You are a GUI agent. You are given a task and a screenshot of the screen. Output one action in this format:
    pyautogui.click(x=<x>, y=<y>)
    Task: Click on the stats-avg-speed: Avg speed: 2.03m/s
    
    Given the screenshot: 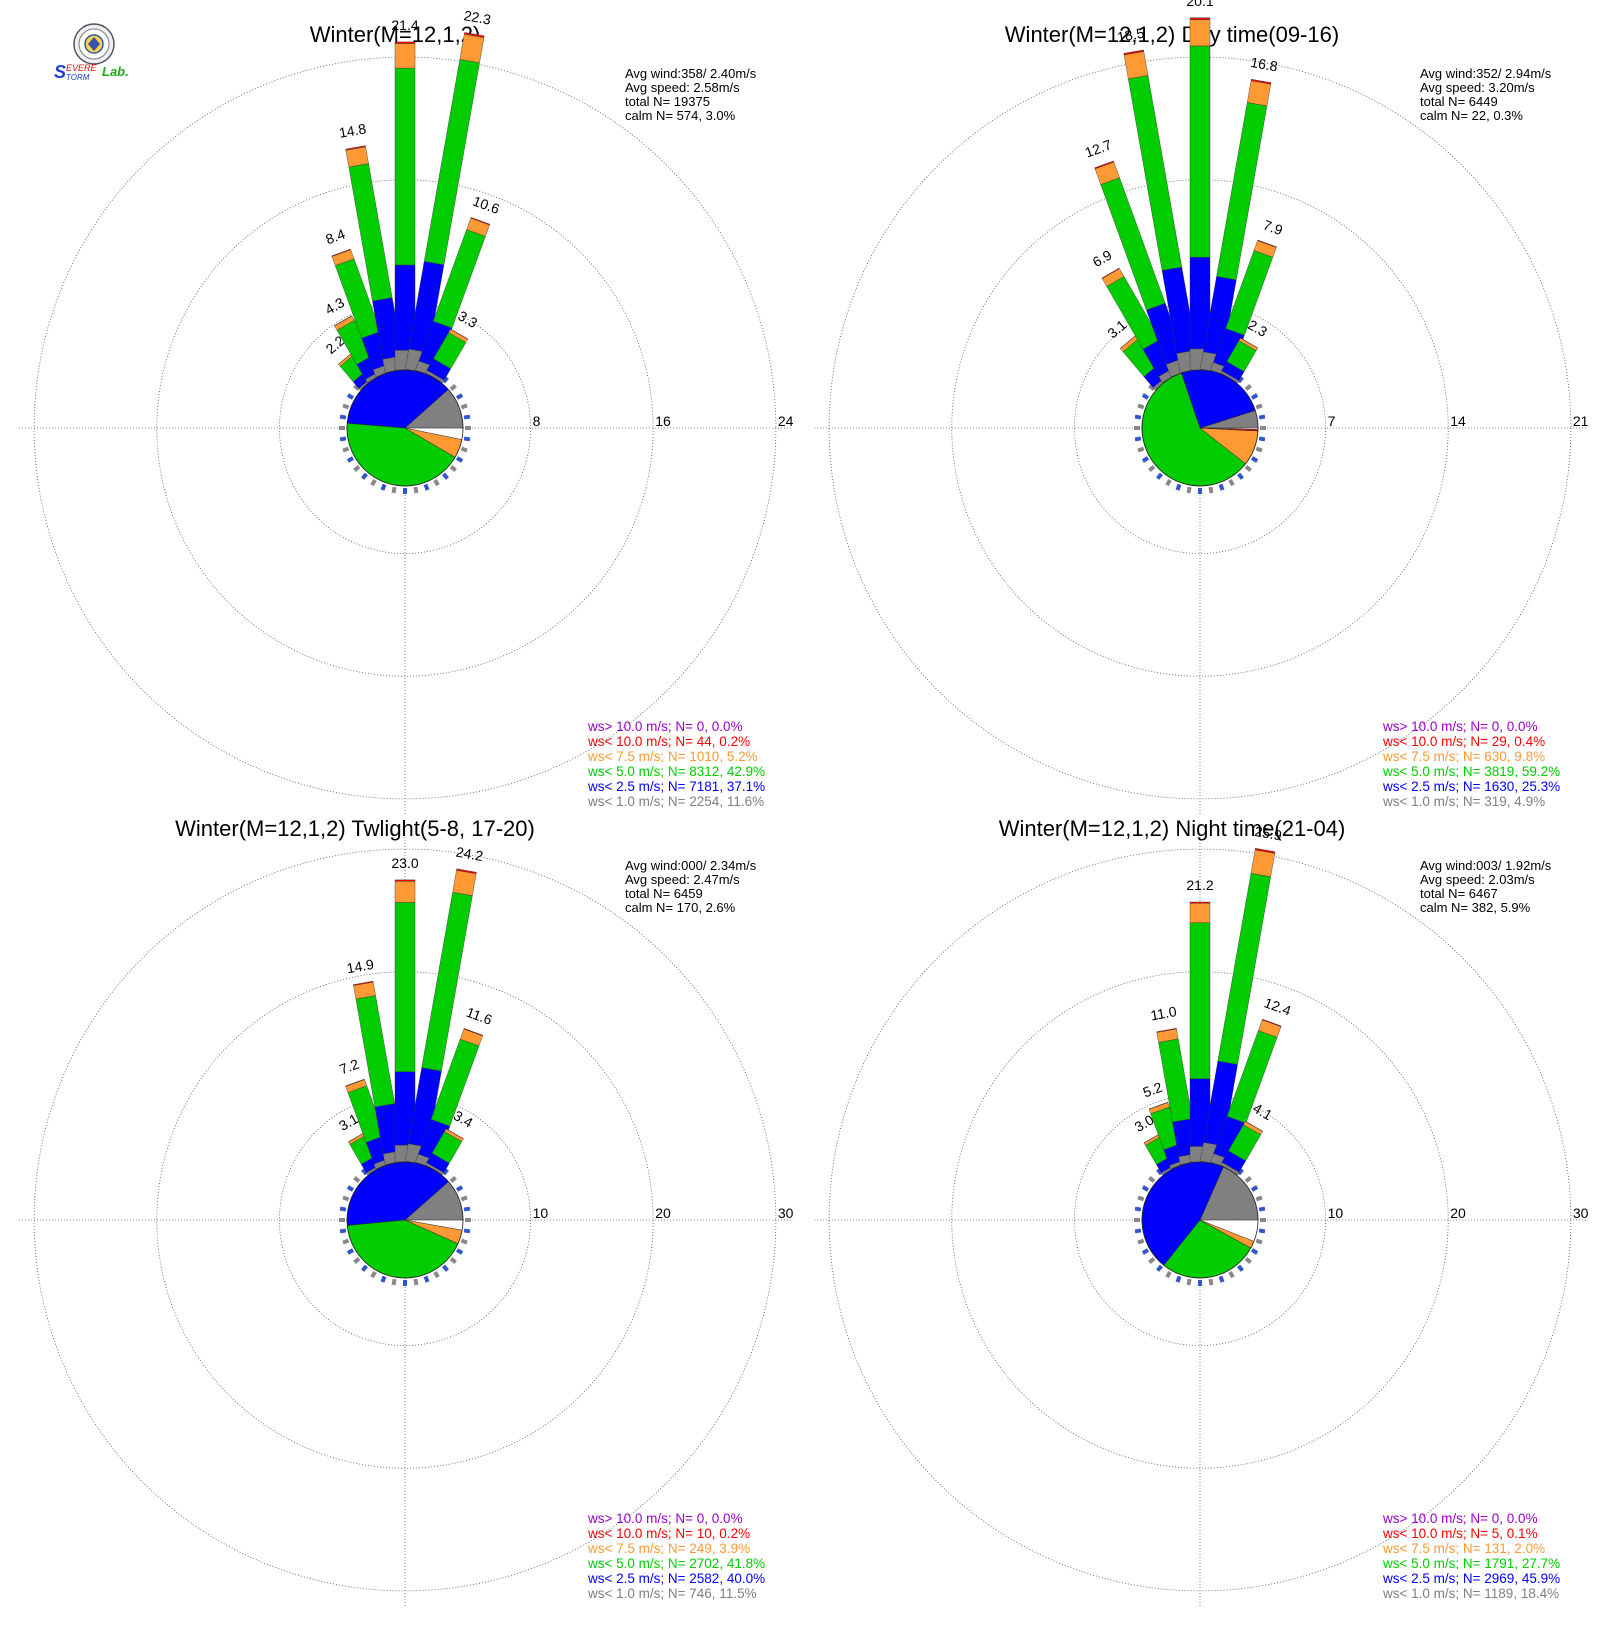 What is the action you would take?
    pyautogui.click(x=1477, y=879)
    